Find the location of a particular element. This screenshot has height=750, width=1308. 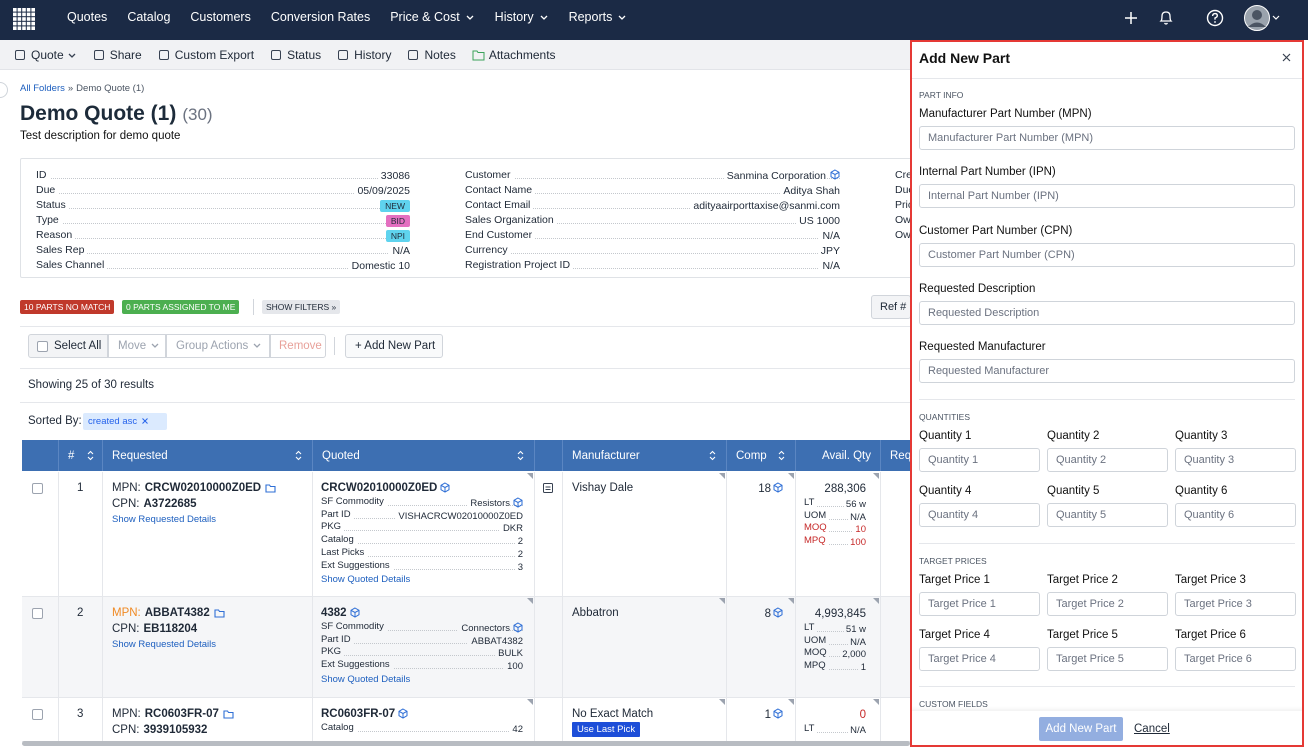

text-input: Requested Description is located at coordinates (1107, 312).